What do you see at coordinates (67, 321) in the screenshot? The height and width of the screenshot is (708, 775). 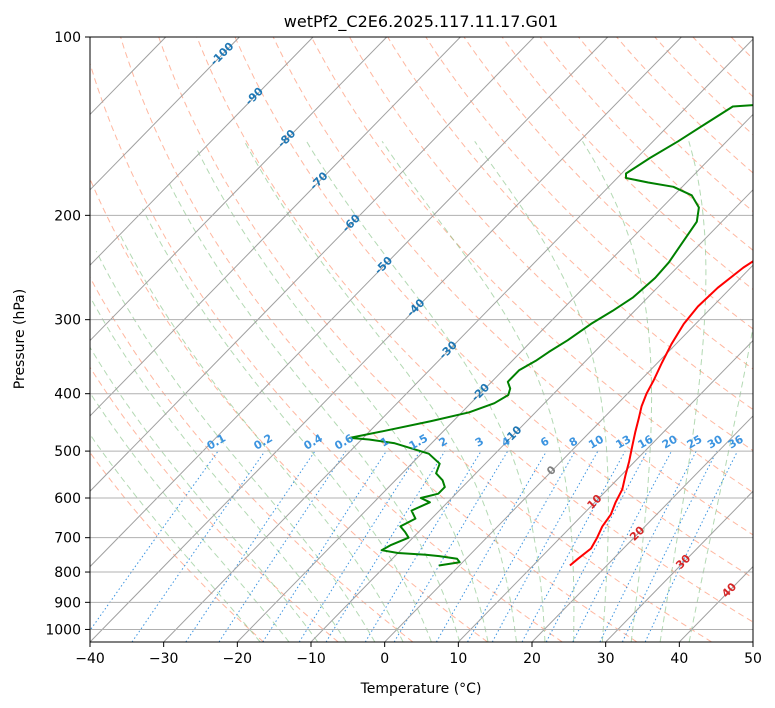 I see `y-tick-label: 300` at bounding box center [67, 321].